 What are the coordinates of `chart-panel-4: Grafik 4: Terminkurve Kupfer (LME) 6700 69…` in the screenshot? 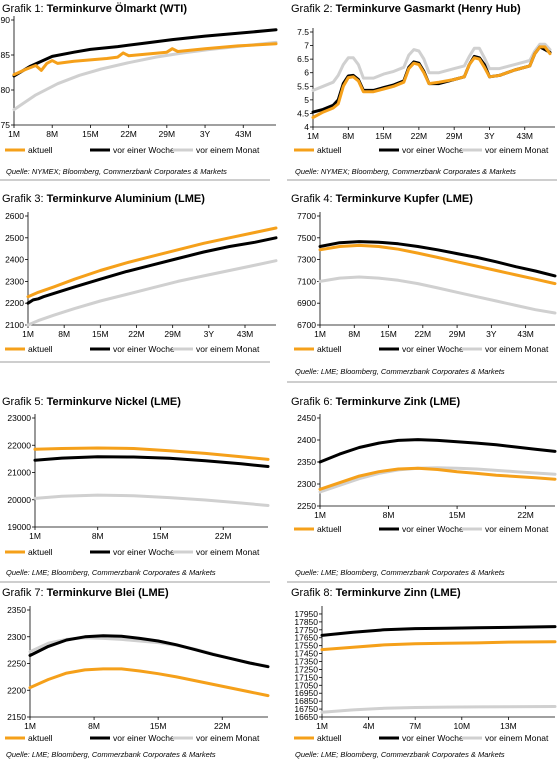 It's located at (422, 288).